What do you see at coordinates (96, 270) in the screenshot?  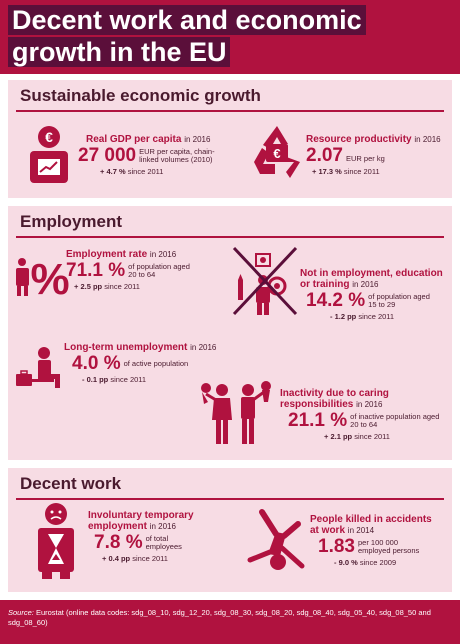 I see `rate-value: 71.1 %` at bounding box center [96, 270].